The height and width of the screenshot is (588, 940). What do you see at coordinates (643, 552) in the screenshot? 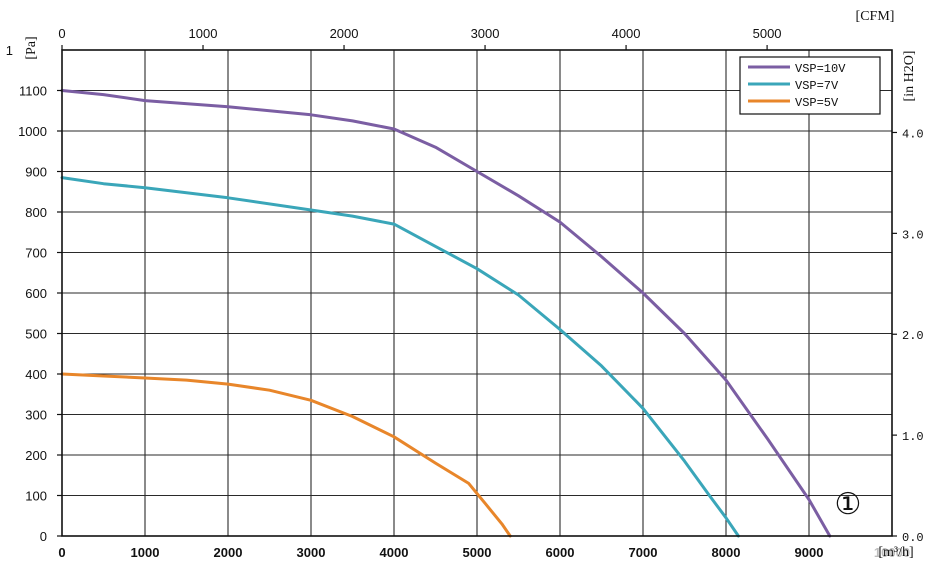
I see `x-tick-label: 7000` at bounding box center [643, 552].